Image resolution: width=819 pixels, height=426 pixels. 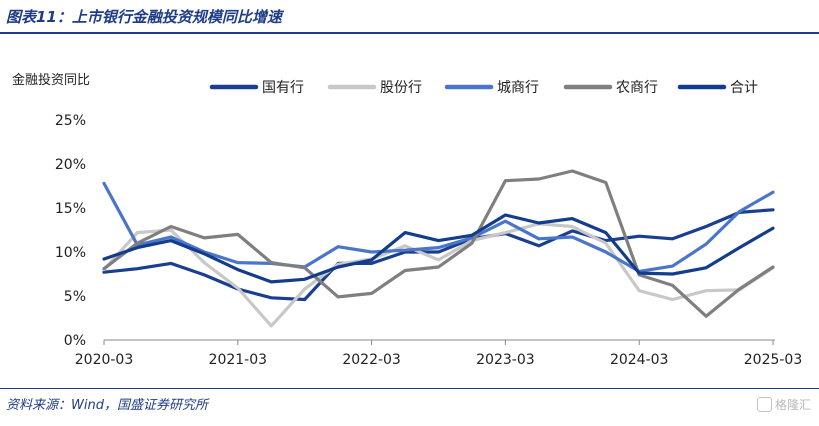 I want to click on x-tick-label: 2023-03, so click(x=505, y=360).